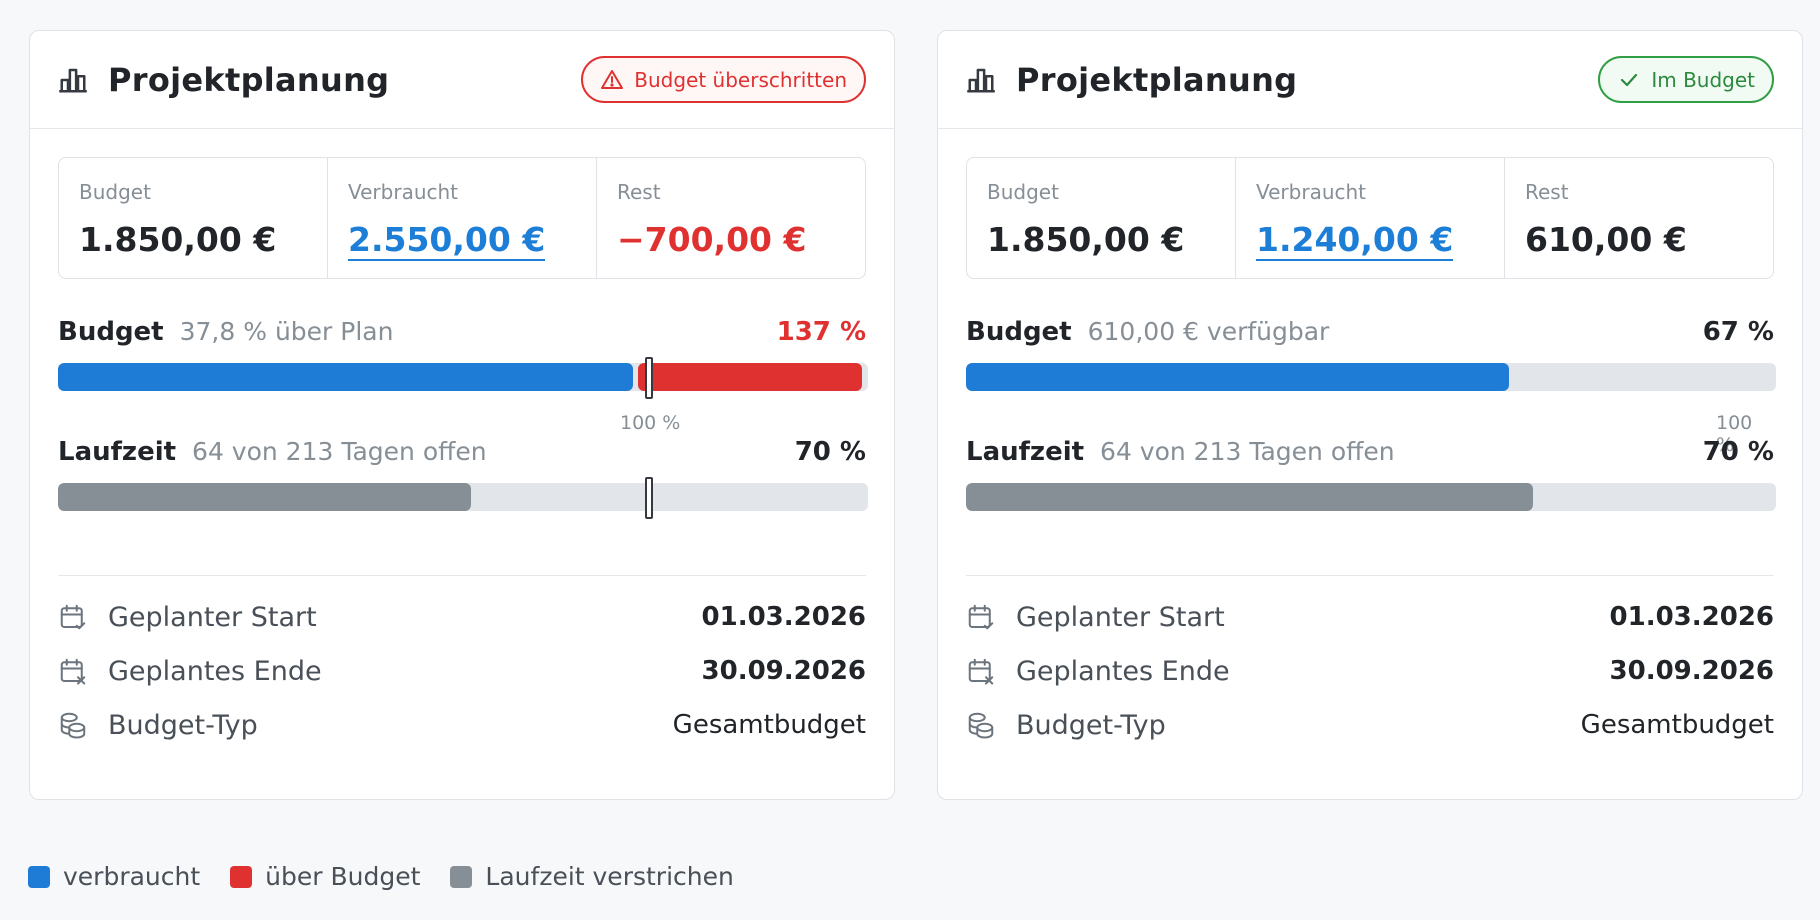  What do you see at coordinates (1639, 218) in the screenshot?
I see `stat-rest: Rest 610,00 €` at bounding box center [1639, 218].